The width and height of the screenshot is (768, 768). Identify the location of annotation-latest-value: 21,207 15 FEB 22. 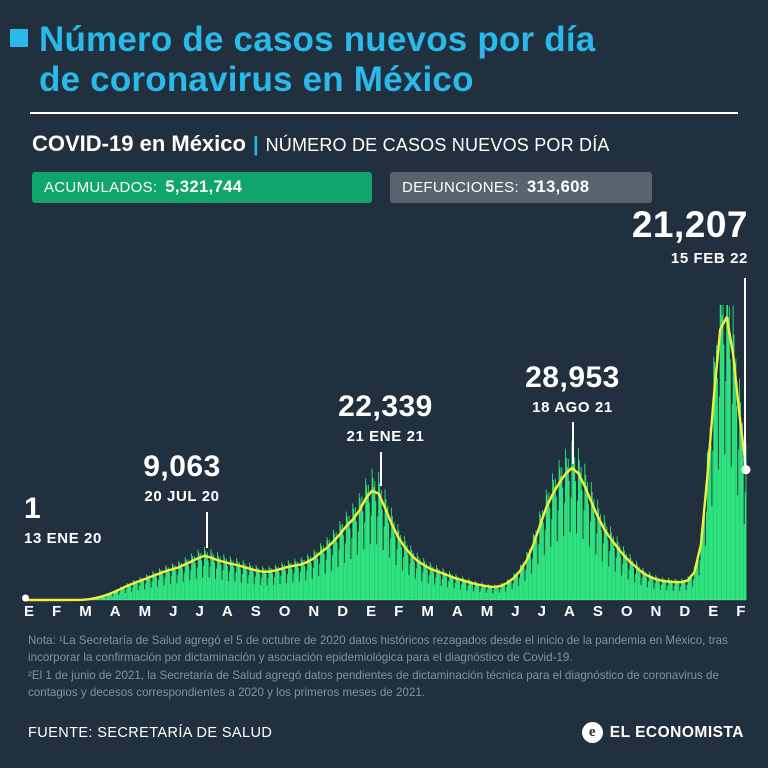
(690, 235).